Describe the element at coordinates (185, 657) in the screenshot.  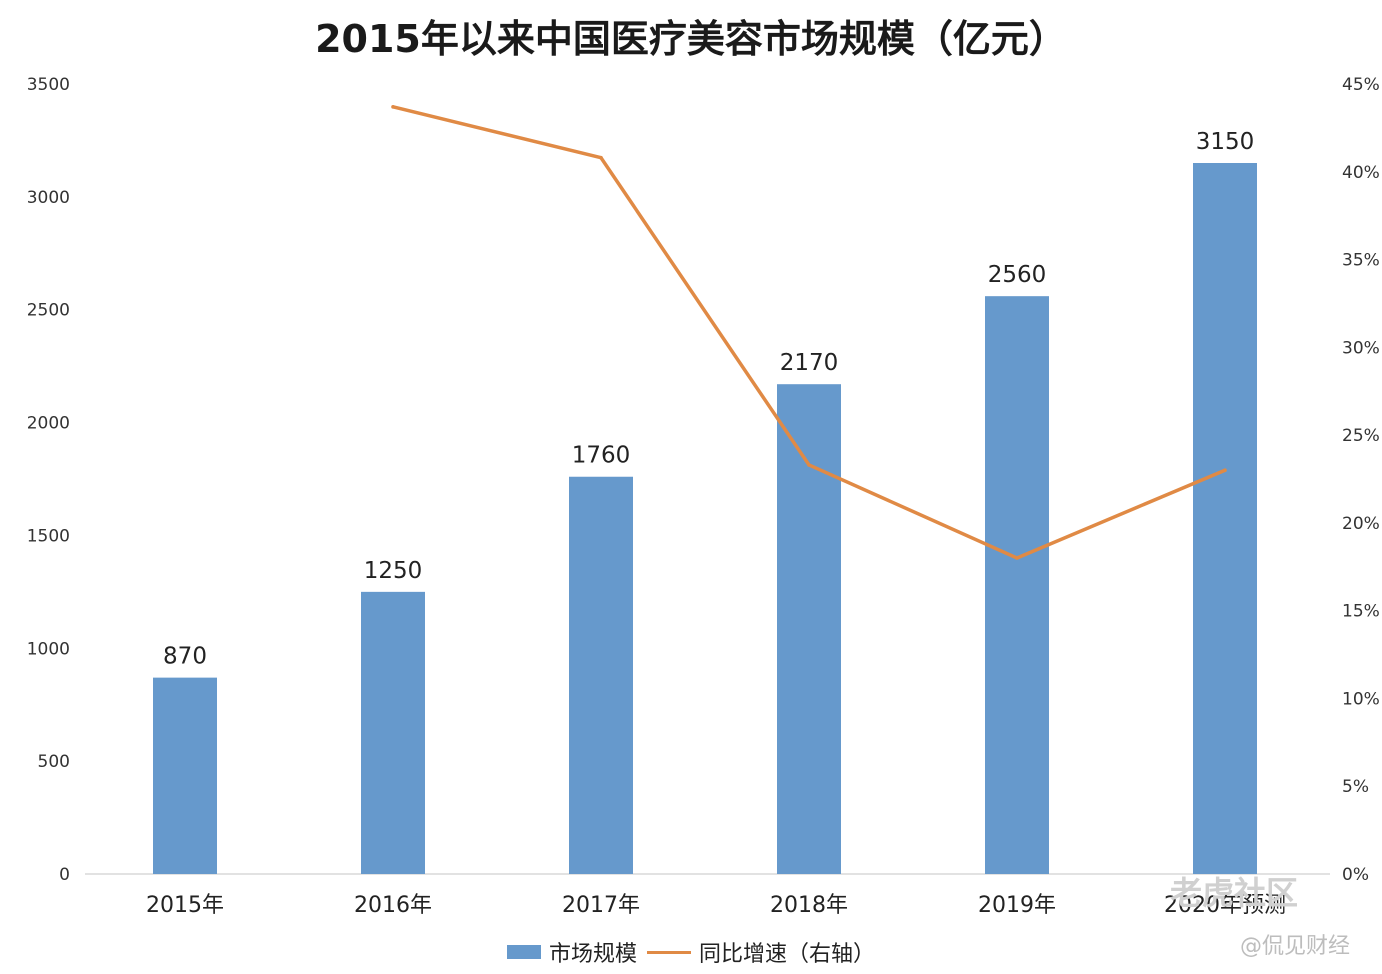
I see `data-label: 870` at that location.